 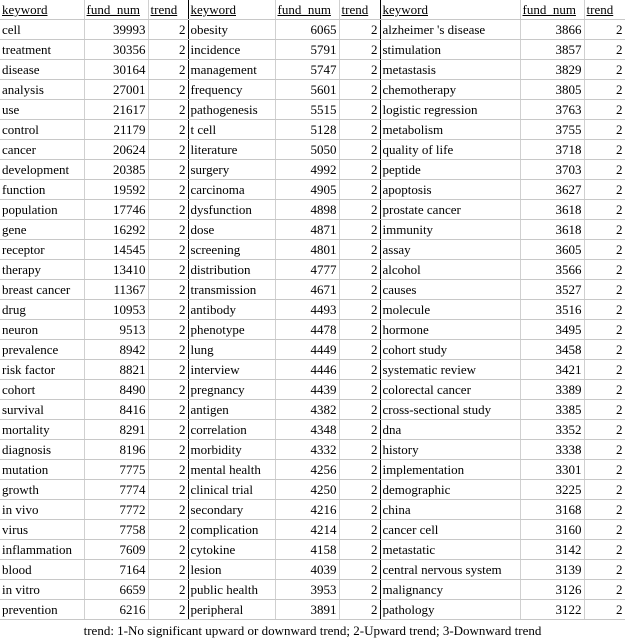 I want to click on keyword-cell: prevalence, so click(x=42, y=349).